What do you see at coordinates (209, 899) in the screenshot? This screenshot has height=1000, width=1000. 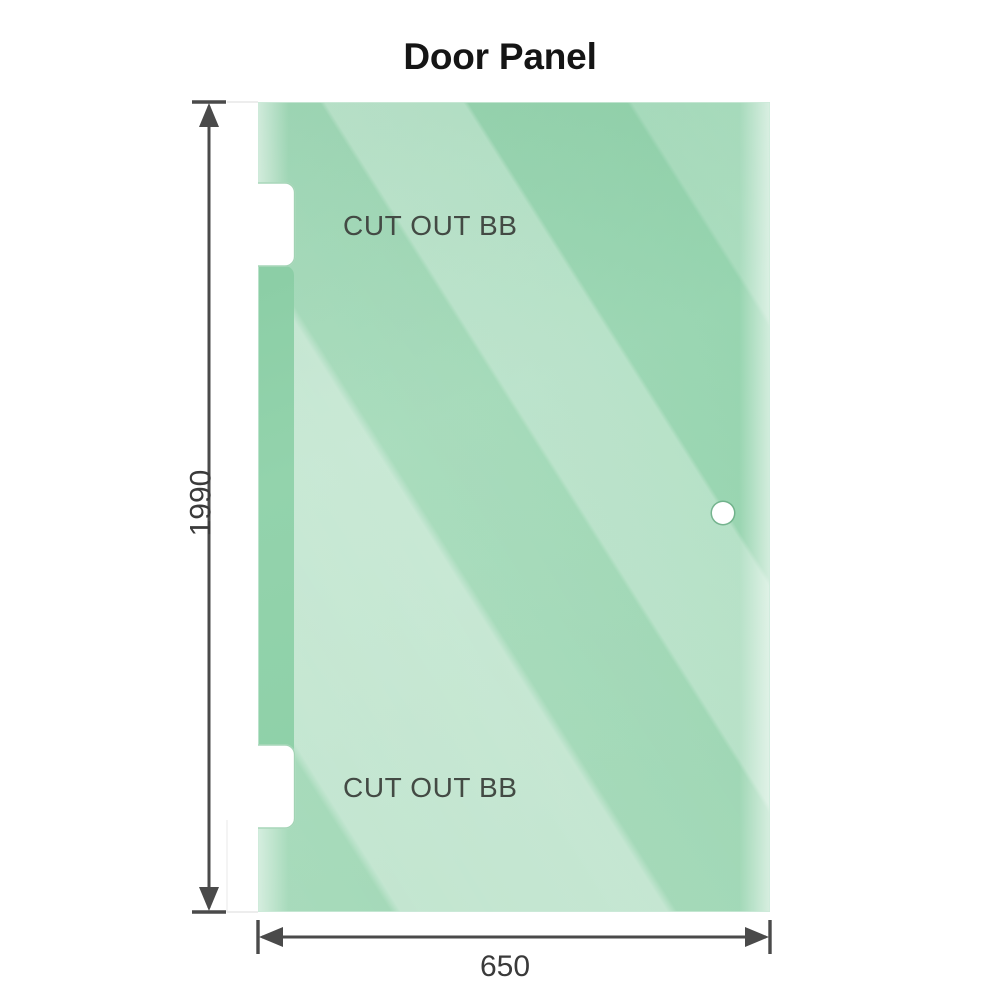 I see `height-arrow-down` at bounding box center [209, 899].